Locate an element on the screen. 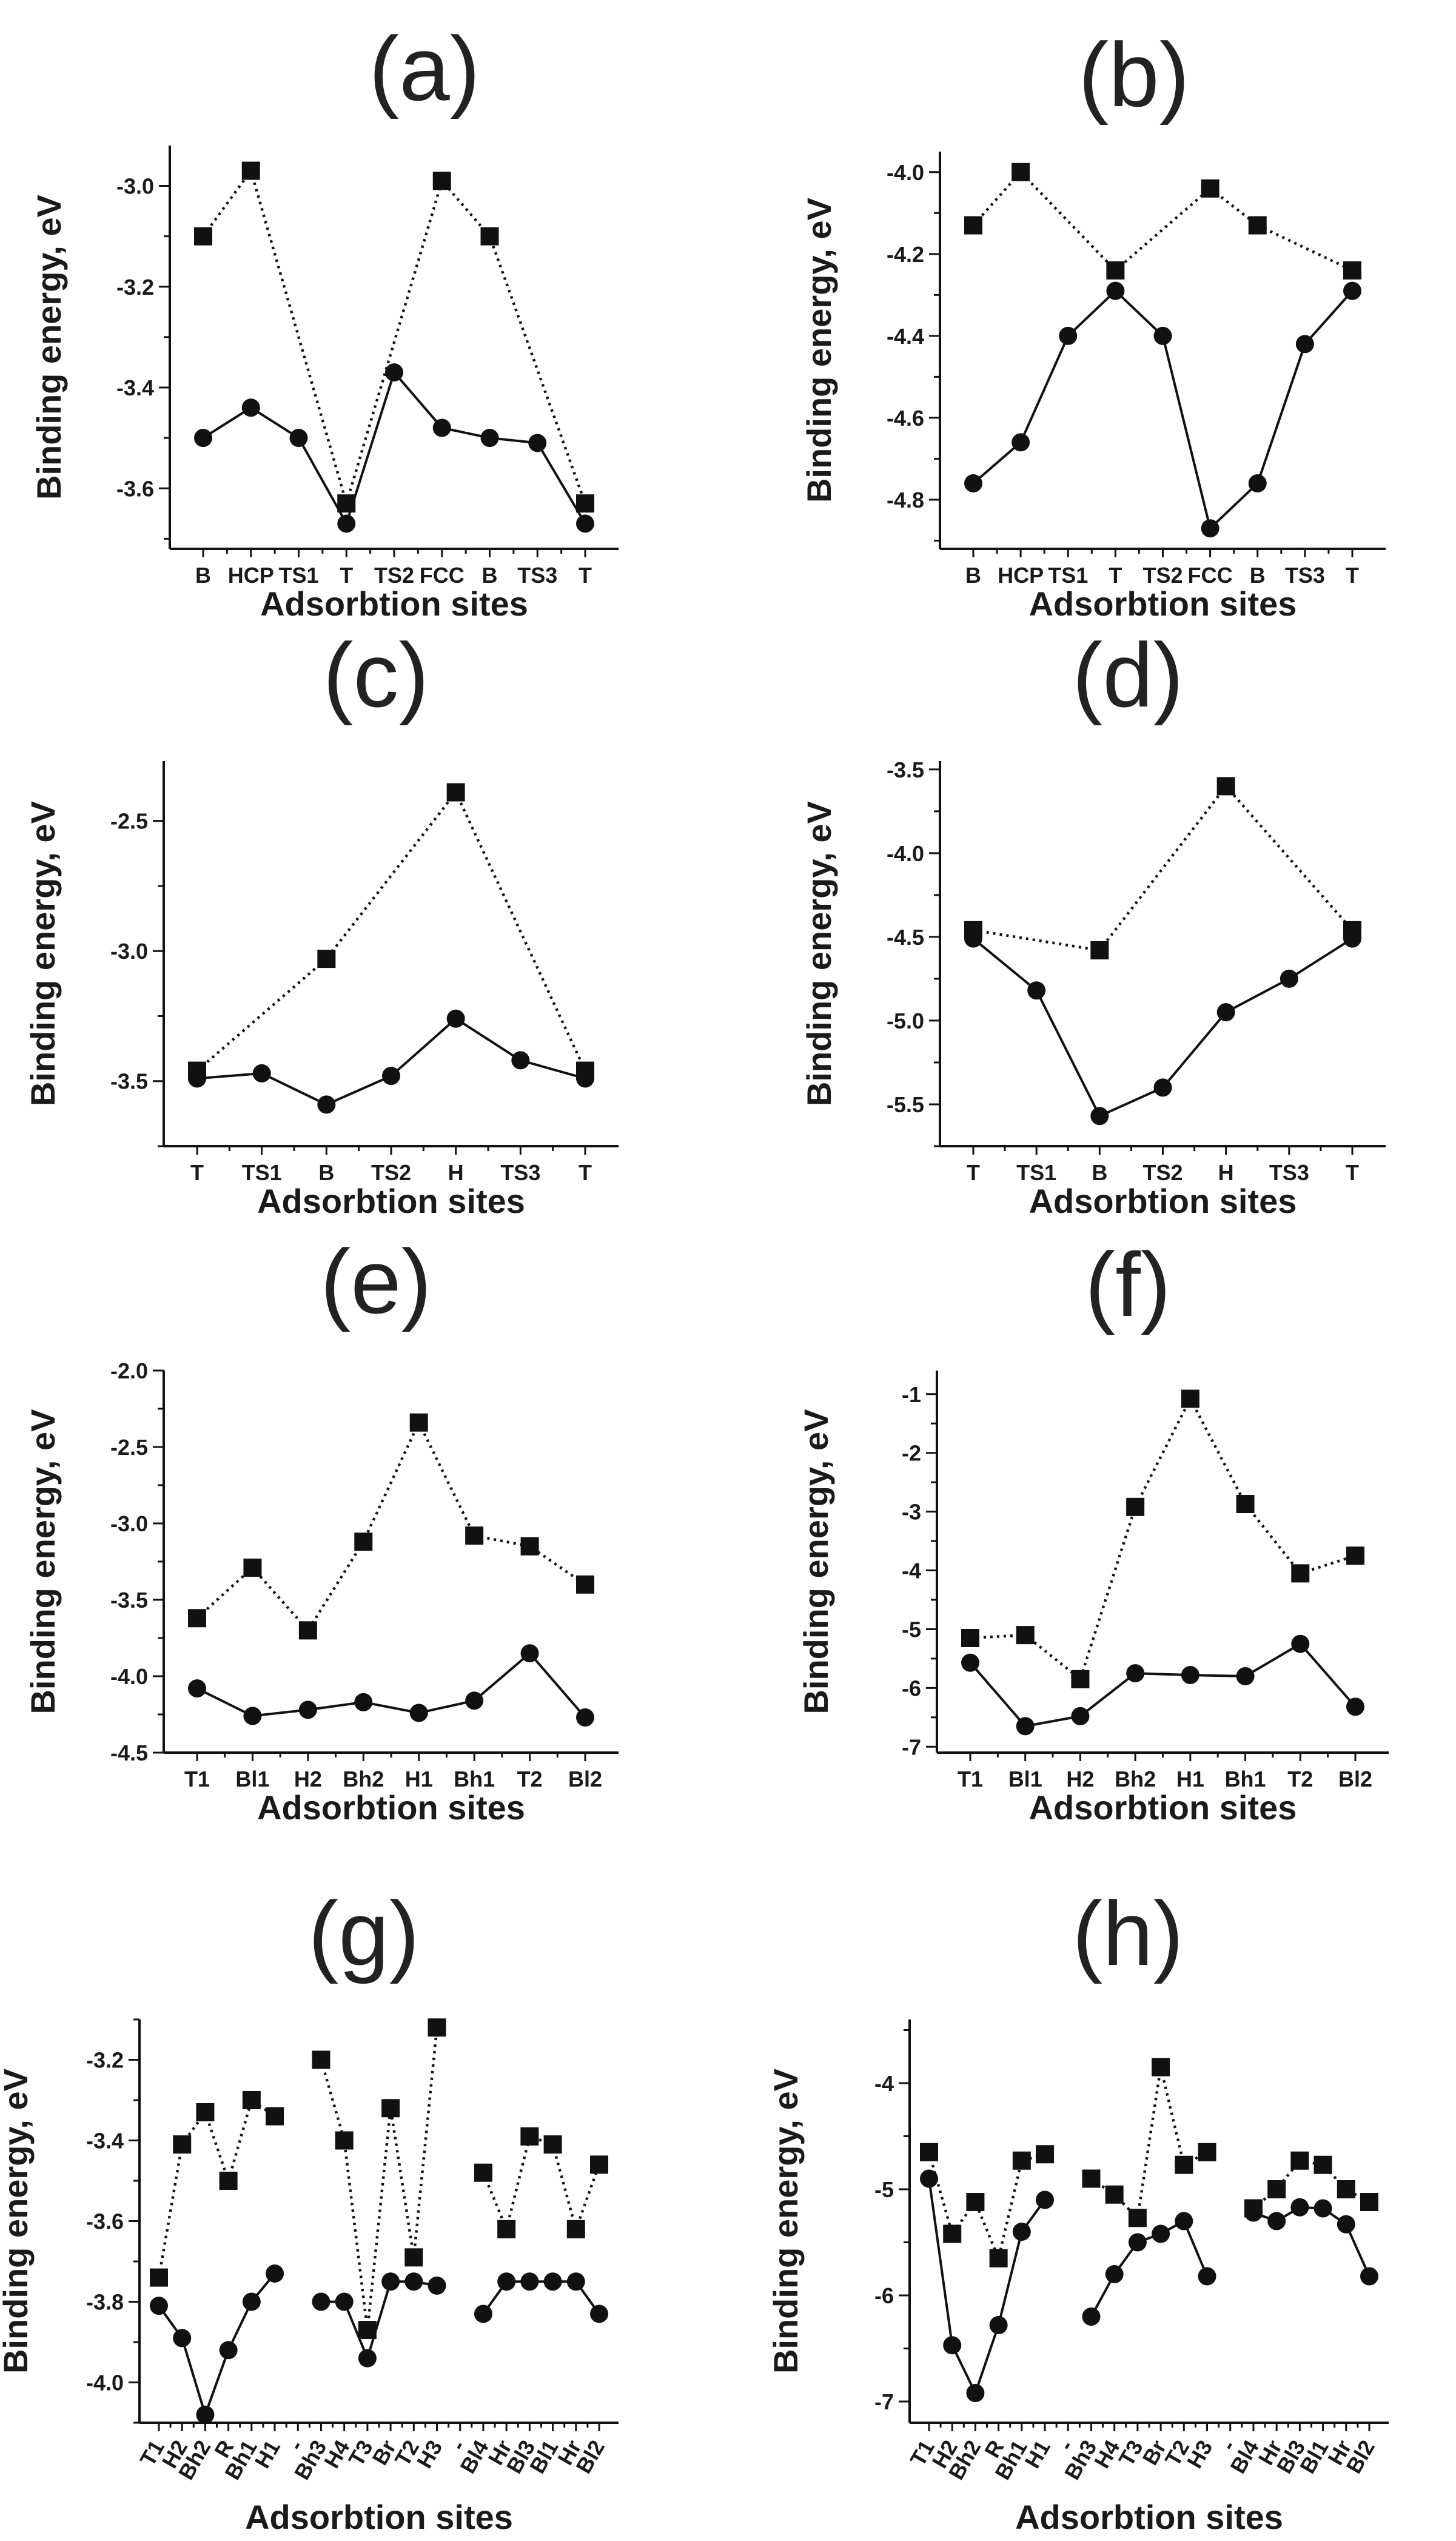 The width and height of the screenshot is (1456, 2541). y-tick-label: -3 is located at coordinates (911, 1513).